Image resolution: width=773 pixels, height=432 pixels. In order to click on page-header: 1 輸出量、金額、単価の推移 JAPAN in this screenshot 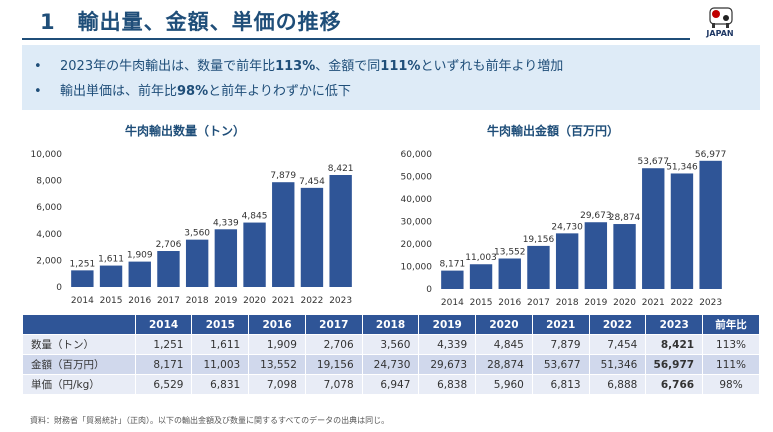, I will do `click(386, 22)`.